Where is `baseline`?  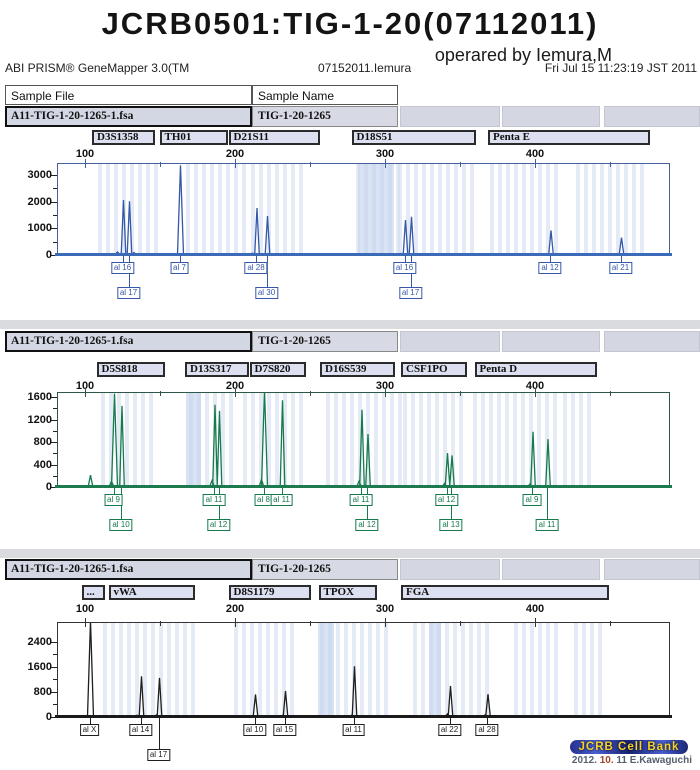 baseline is located at coordinates (363, 254).